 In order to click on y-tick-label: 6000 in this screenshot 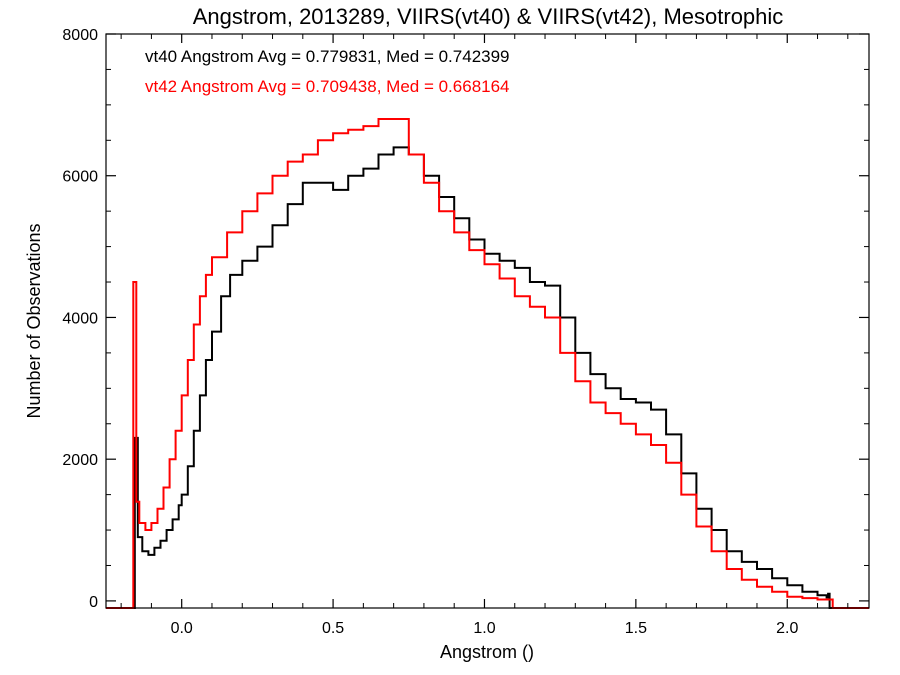, I will do `click(80, 177)`.